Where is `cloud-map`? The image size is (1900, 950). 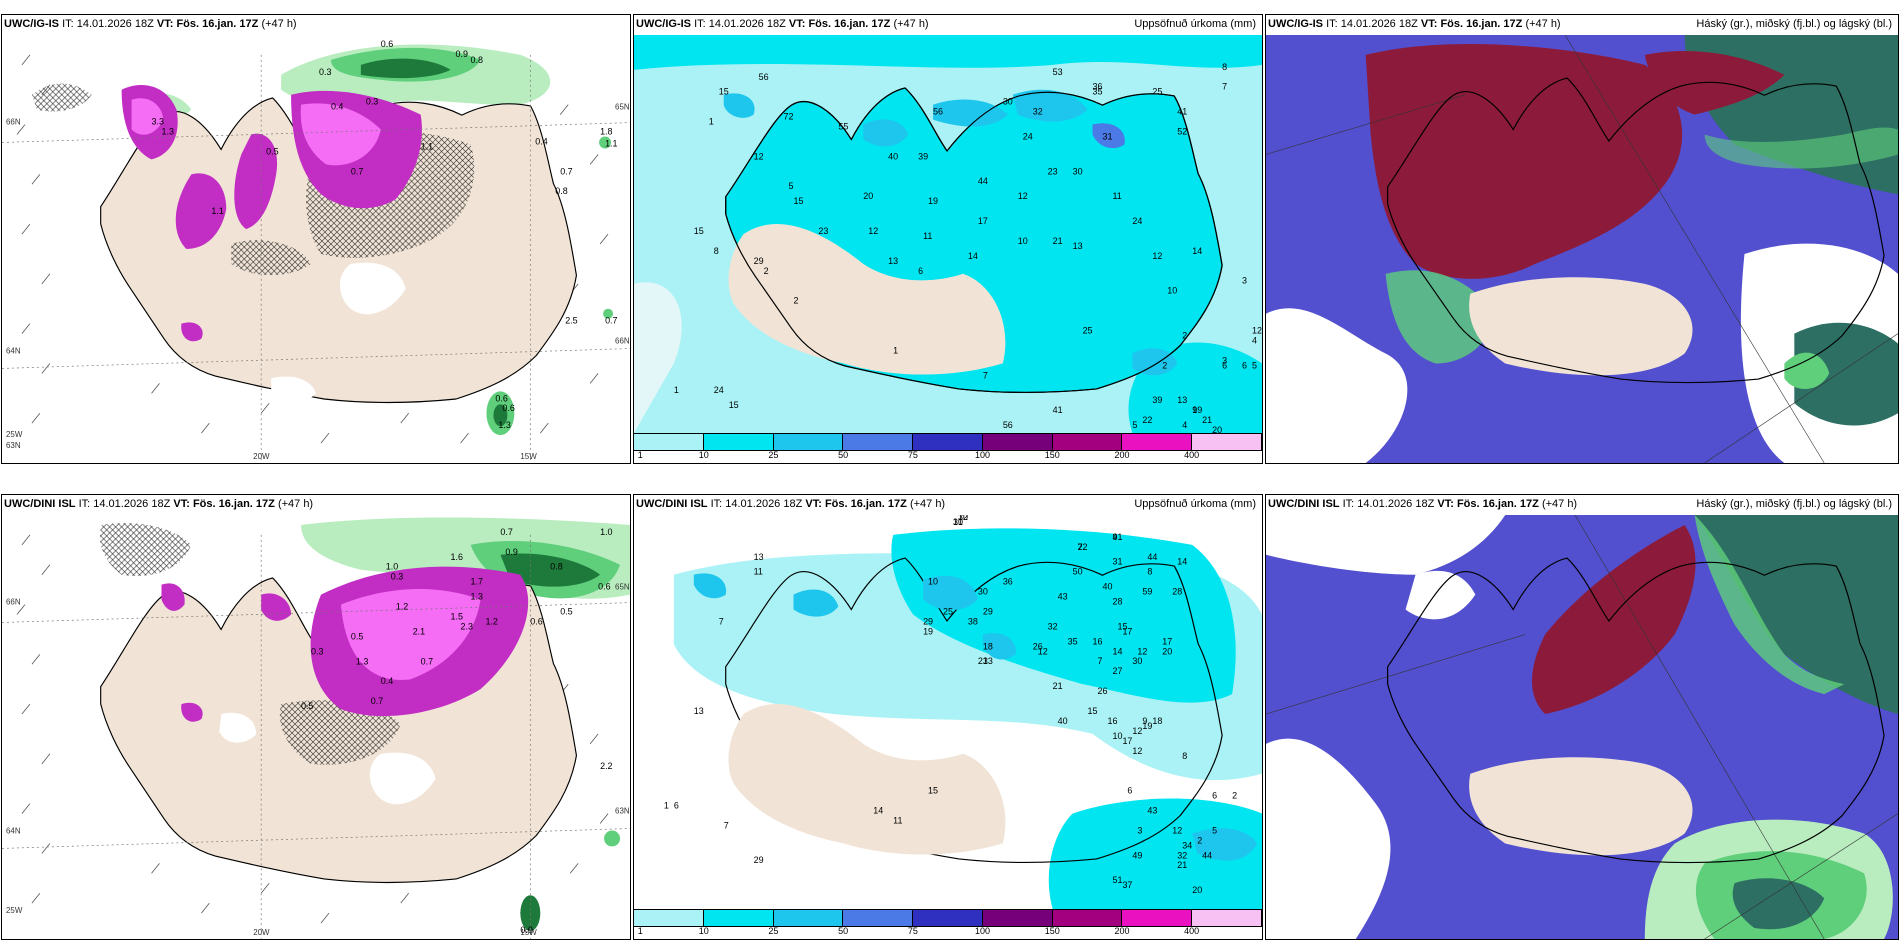
cloud-map is located at coordinates (1582, 249).